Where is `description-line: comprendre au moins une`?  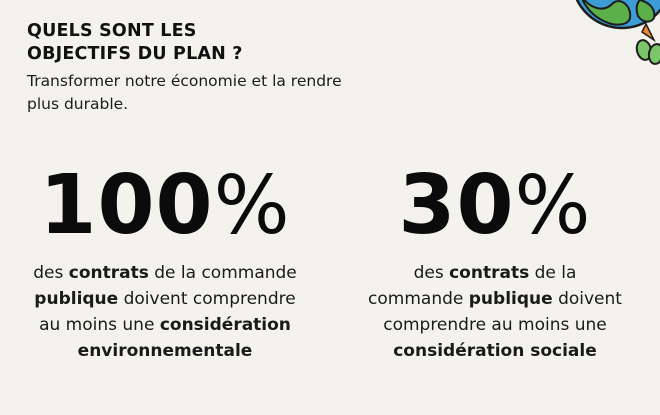
description-line: comprendre au moins une is located at coordinates (495, 325).